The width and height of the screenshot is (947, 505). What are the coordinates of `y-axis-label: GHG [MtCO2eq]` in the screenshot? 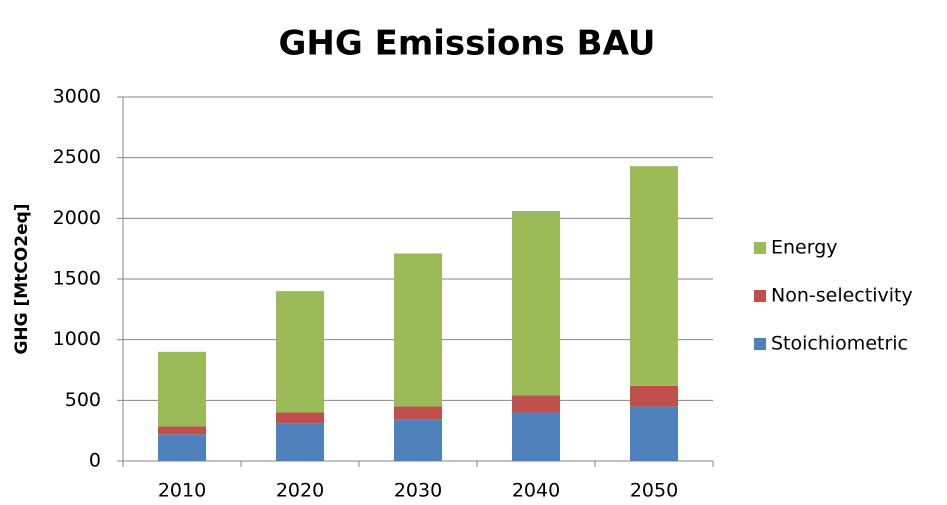 It's located at (22, 278).